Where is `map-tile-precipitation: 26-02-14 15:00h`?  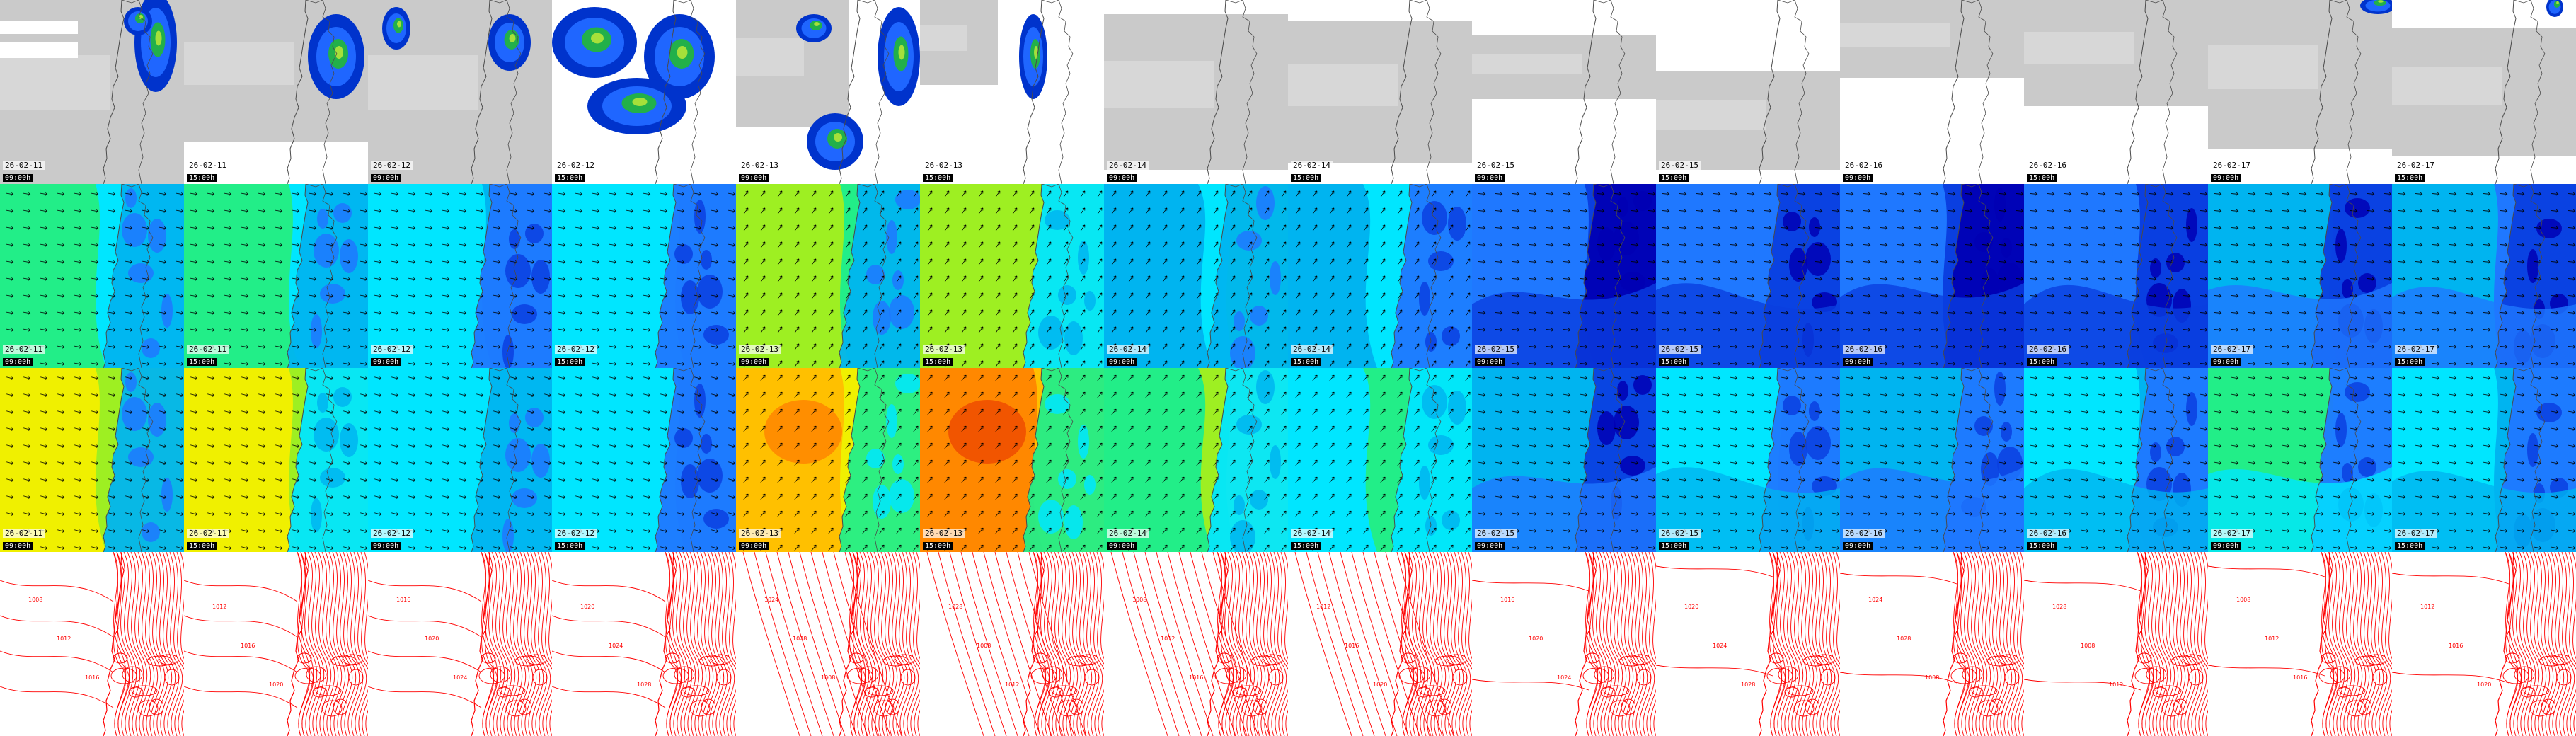 map-tile-precipitation: 26-02-14 15:00h is located at coordinates (1380, 92).